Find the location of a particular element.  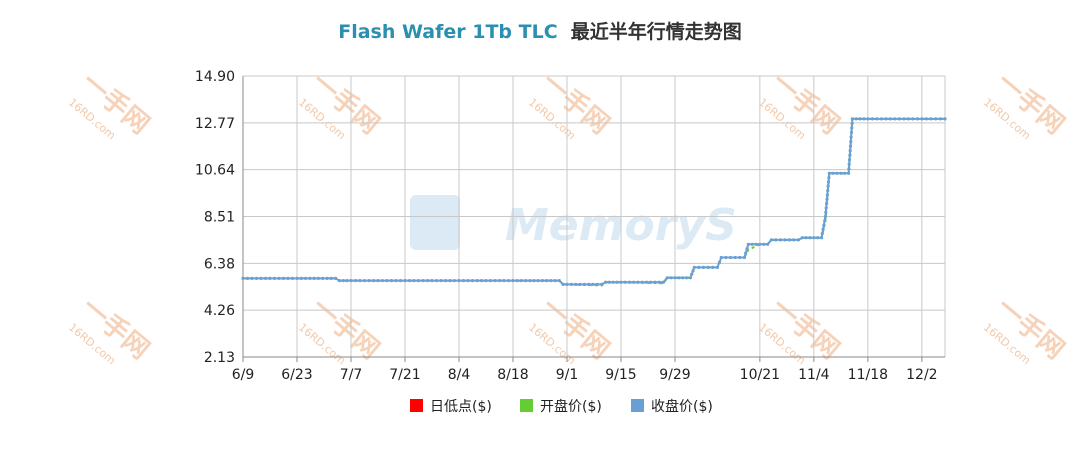

x-tick-label: 9/29 is located at coordinates (674, 375).